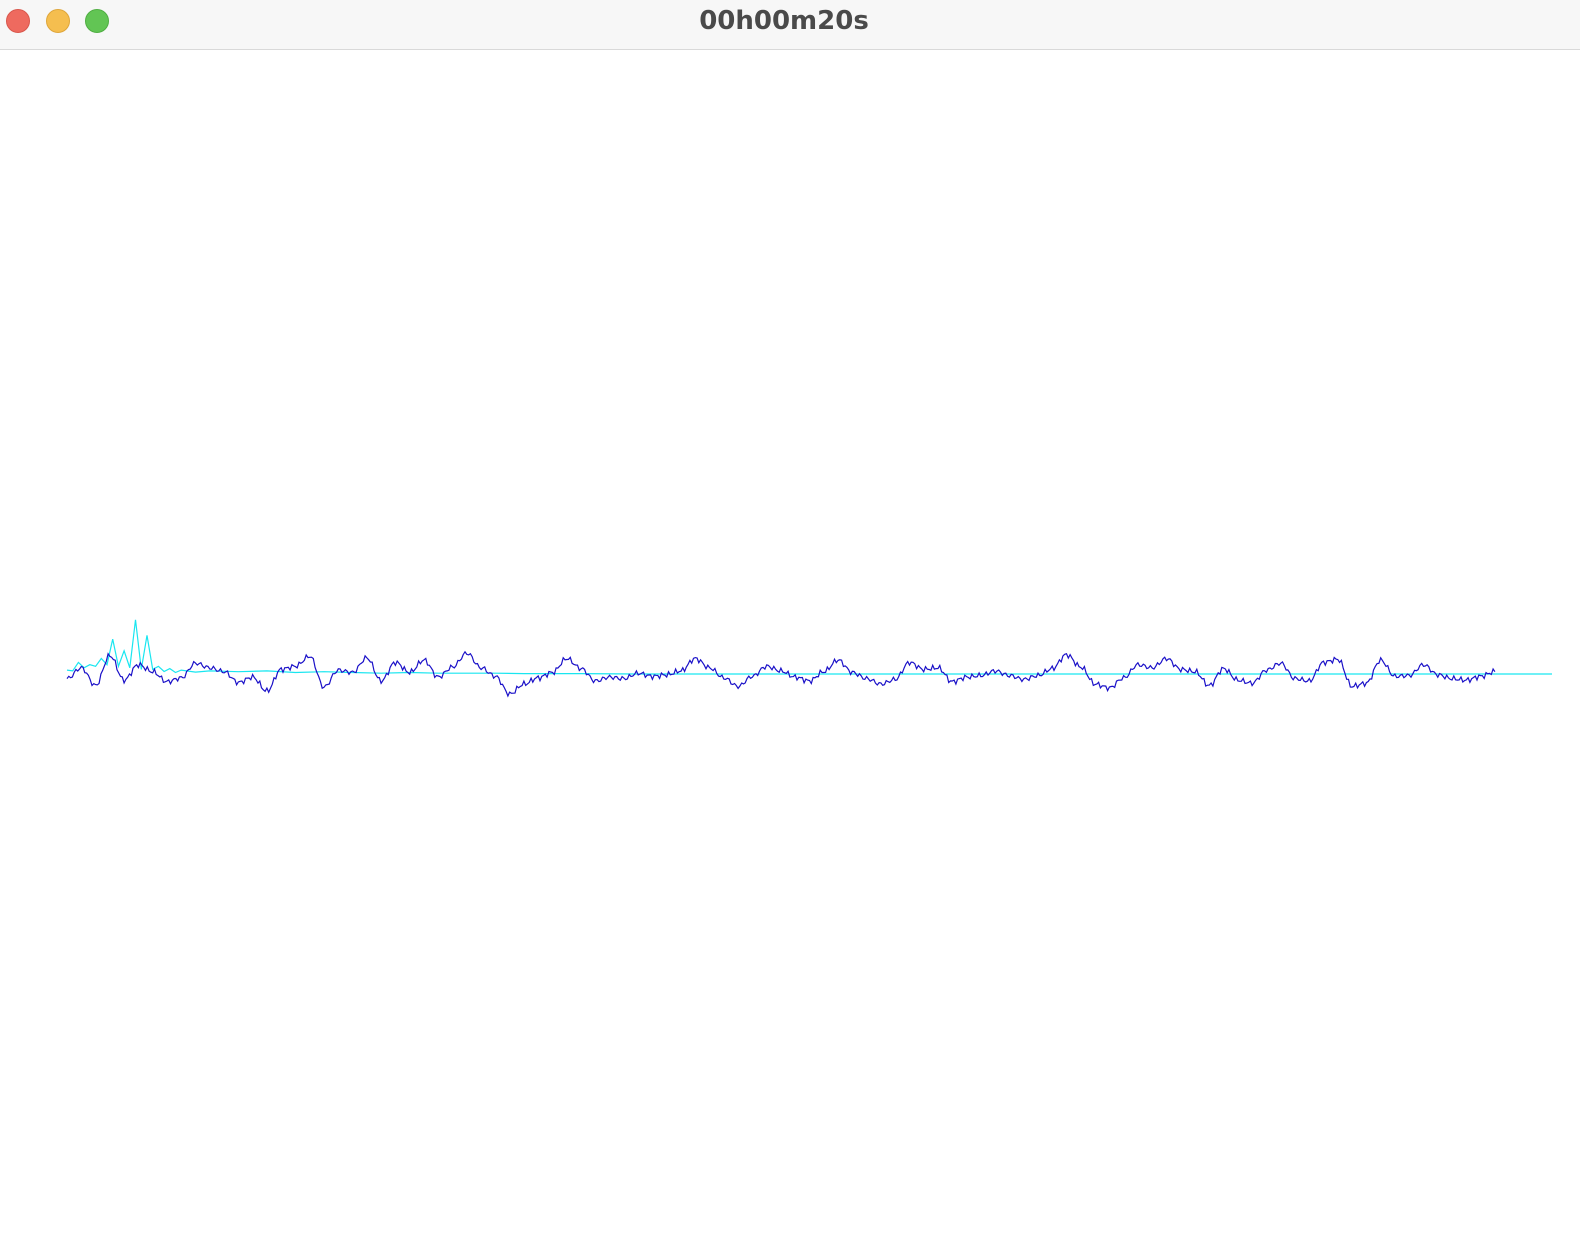  Describe the element at coordinates (58, 21) in the screenshot. I see `minimize-button` at that location.